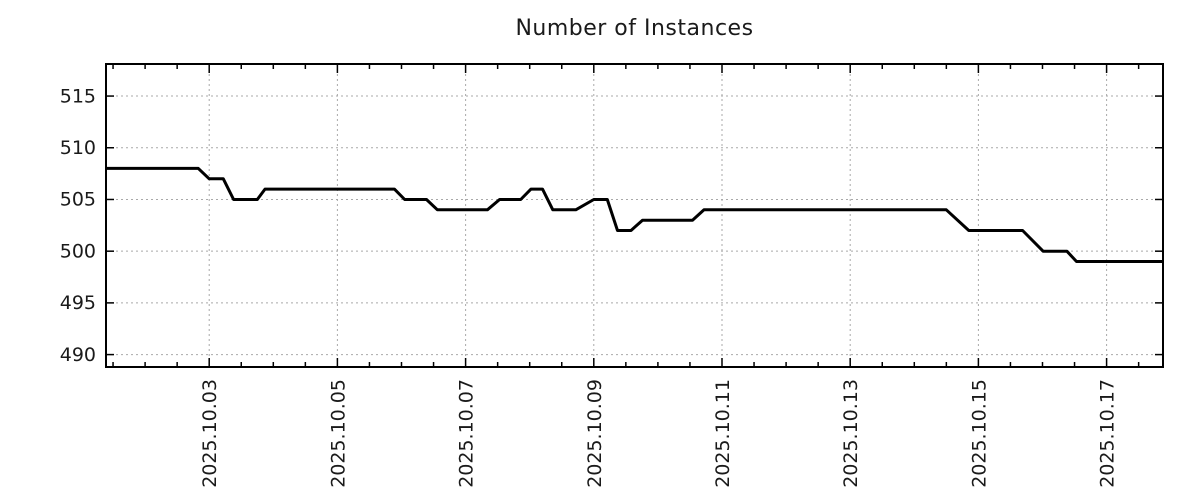 The height and width of the screenshot is (500, 1200). Describe the element at coordinates (979, 433) in the screenshot. I see `x-tick-label: 2025.10.15` at that location.